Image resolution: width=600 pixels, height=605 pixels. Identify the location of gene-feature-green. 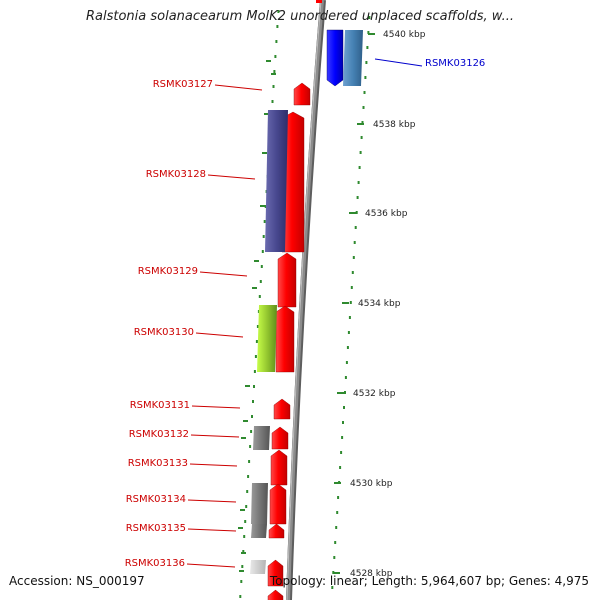
(267, 338).